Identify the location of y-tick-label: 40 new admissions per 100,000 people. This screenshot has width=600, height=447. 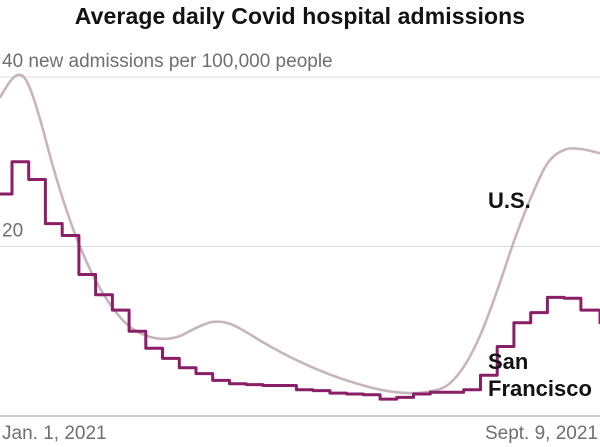
(167, 61).